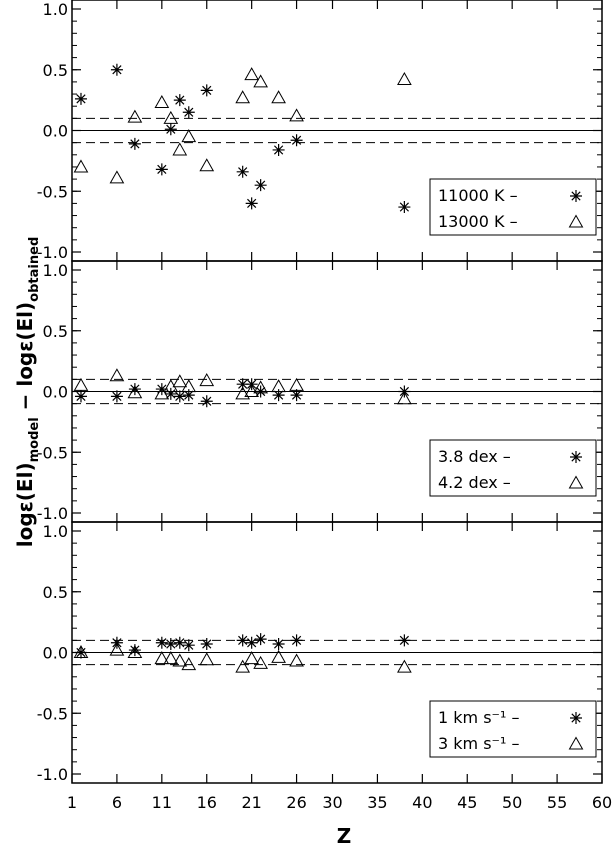 Image resolution: width=616 pixels, height=851 pixels. Describe the element at coordinates (377, 802) in the screenshot. I see `x-tick-label: 35` at that location.